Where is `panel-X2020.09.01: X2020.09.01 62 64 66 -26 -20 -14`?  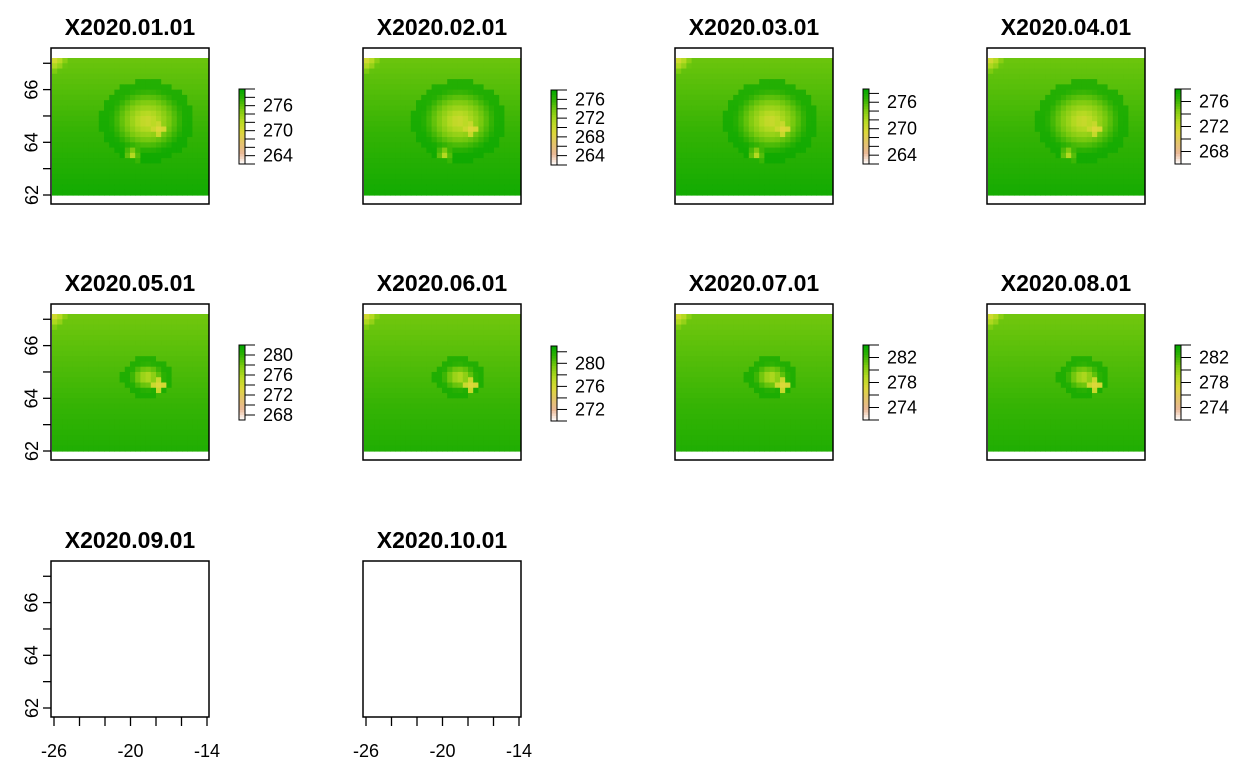 panel-X2020.09.01: X2020.09.01 62 64 66 -26 -20 -14 is located at coordinates (121, 644).